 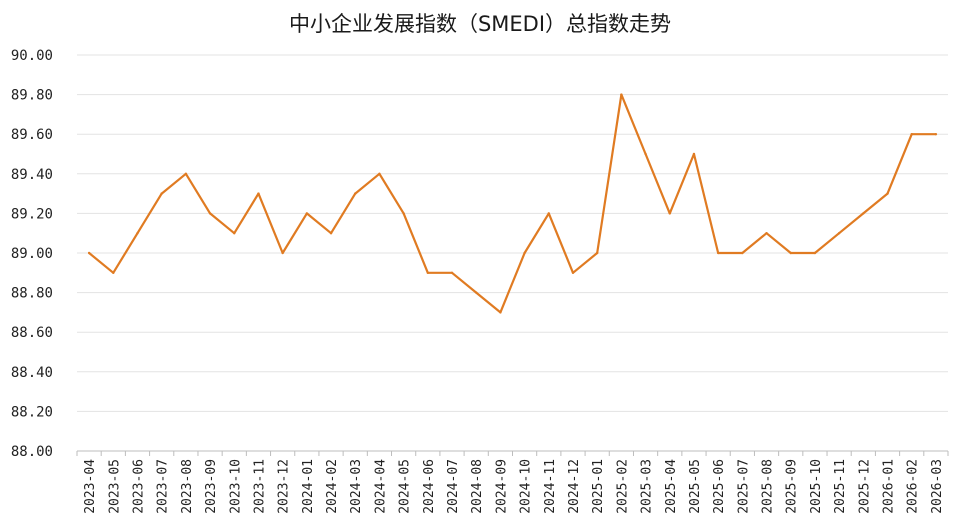 I want to click on x-tick-label: 2025-09, so click(x=792, y=486).